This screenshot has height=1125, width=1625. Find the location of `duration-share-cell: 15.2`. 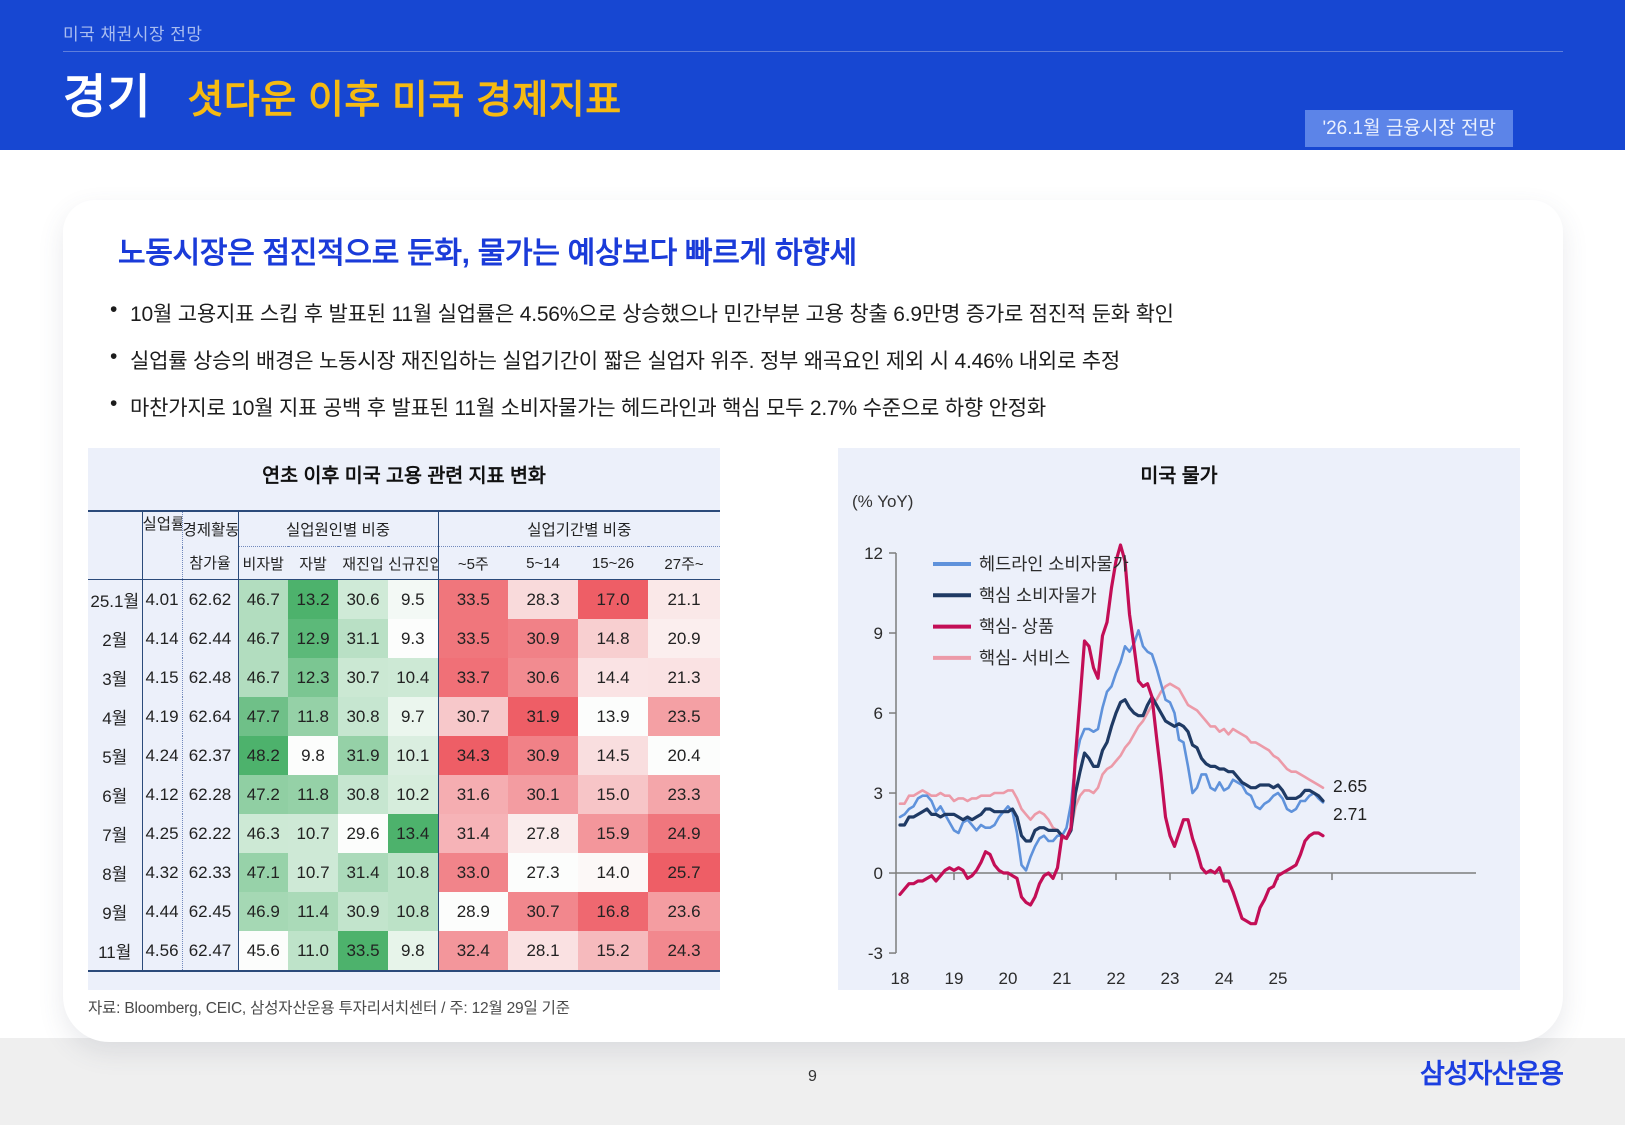

duration-share-cell: 15.2 is located at coordinates (613, 951).